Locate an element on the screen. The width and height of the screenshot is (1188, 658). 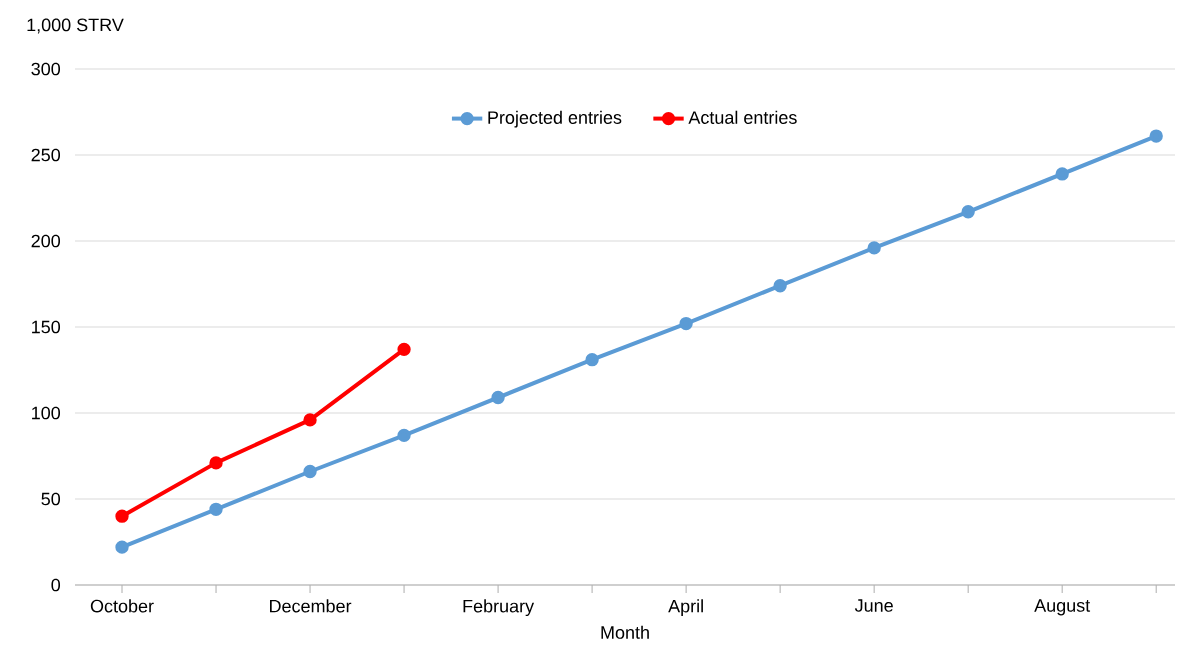
y-tick-label: 50 is located at coordinates (51, 499).